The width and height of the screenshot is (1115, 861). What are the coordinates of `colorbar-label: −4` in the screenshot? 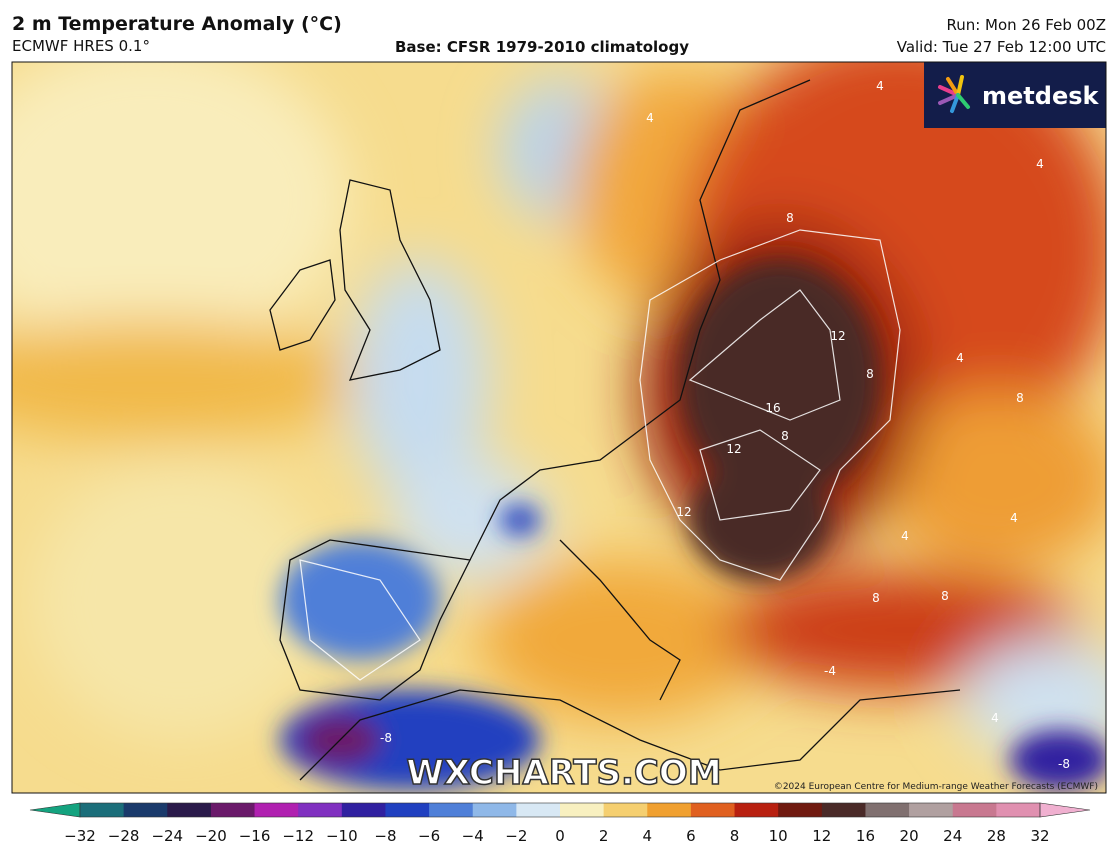 It's located at (473, 836).